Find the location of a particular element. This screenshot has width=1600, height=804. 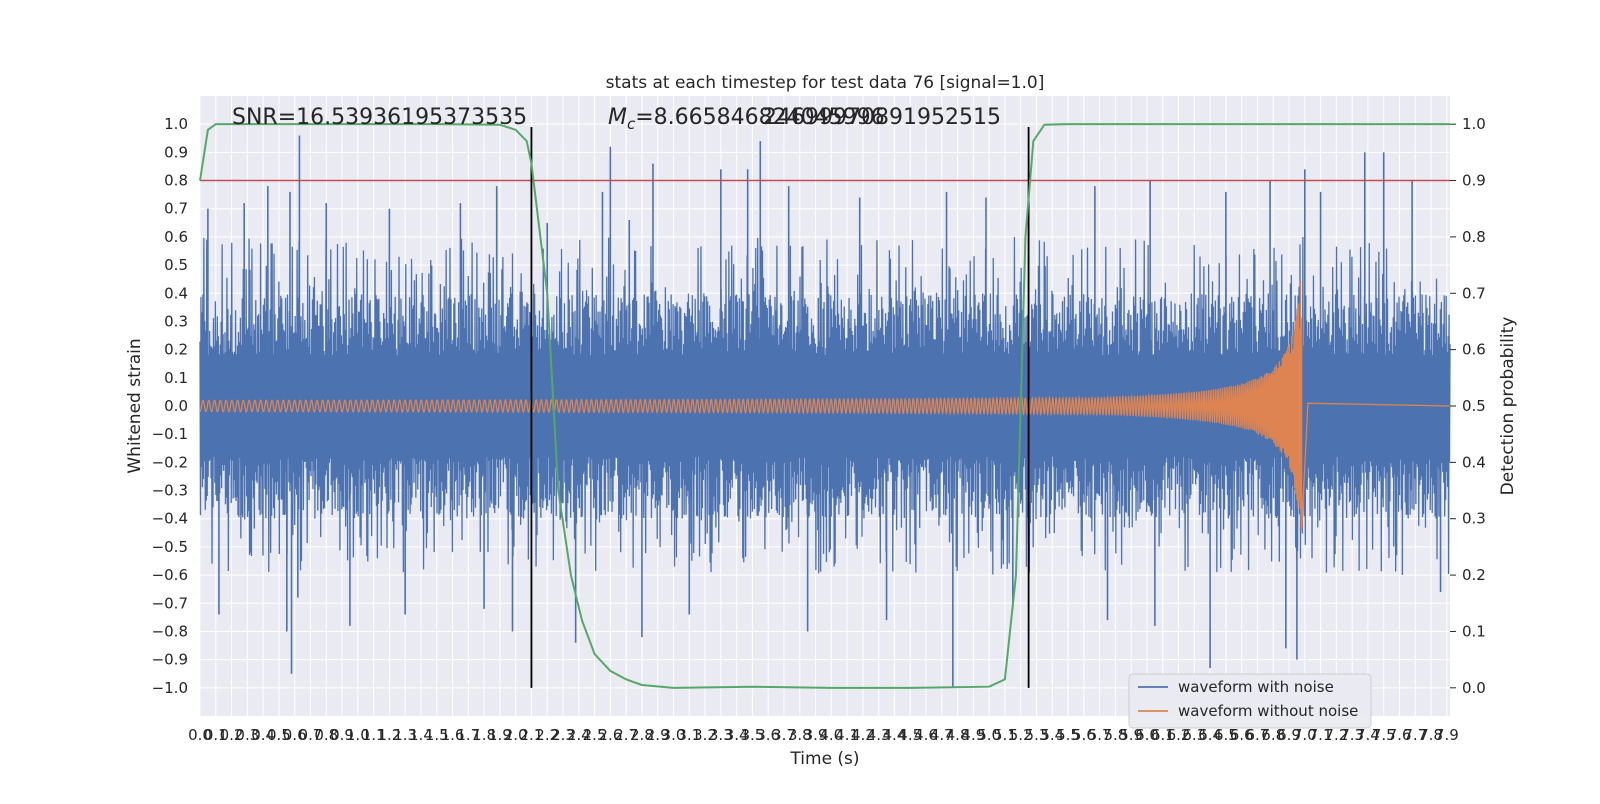

left-y-tick-label: −0.5 is located at coordinates (170, 547).